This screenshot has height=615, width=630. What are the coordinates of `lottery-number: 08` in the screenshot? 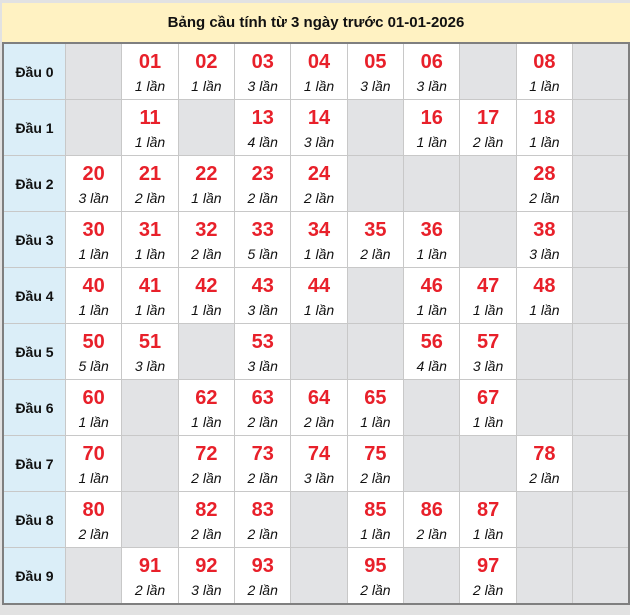 It's located at (544, 62).